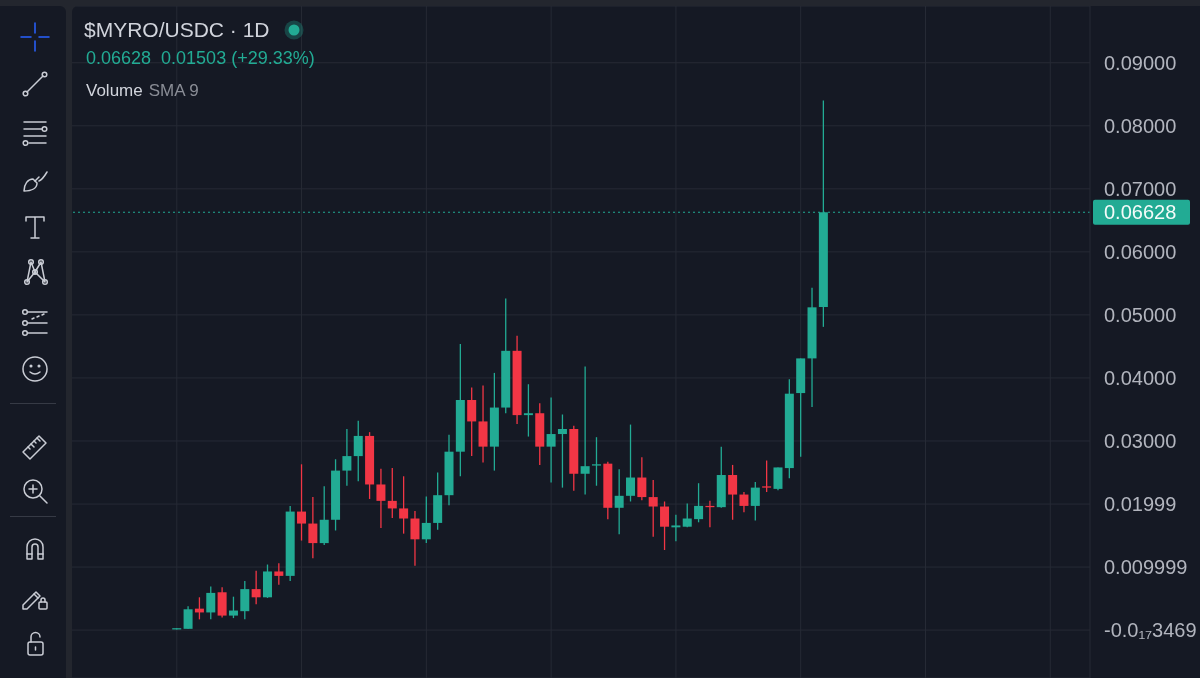  Describe the element at coordinates (1140, 504) in the screenshot. I see `y-tick-label: 0.01999` at that location.